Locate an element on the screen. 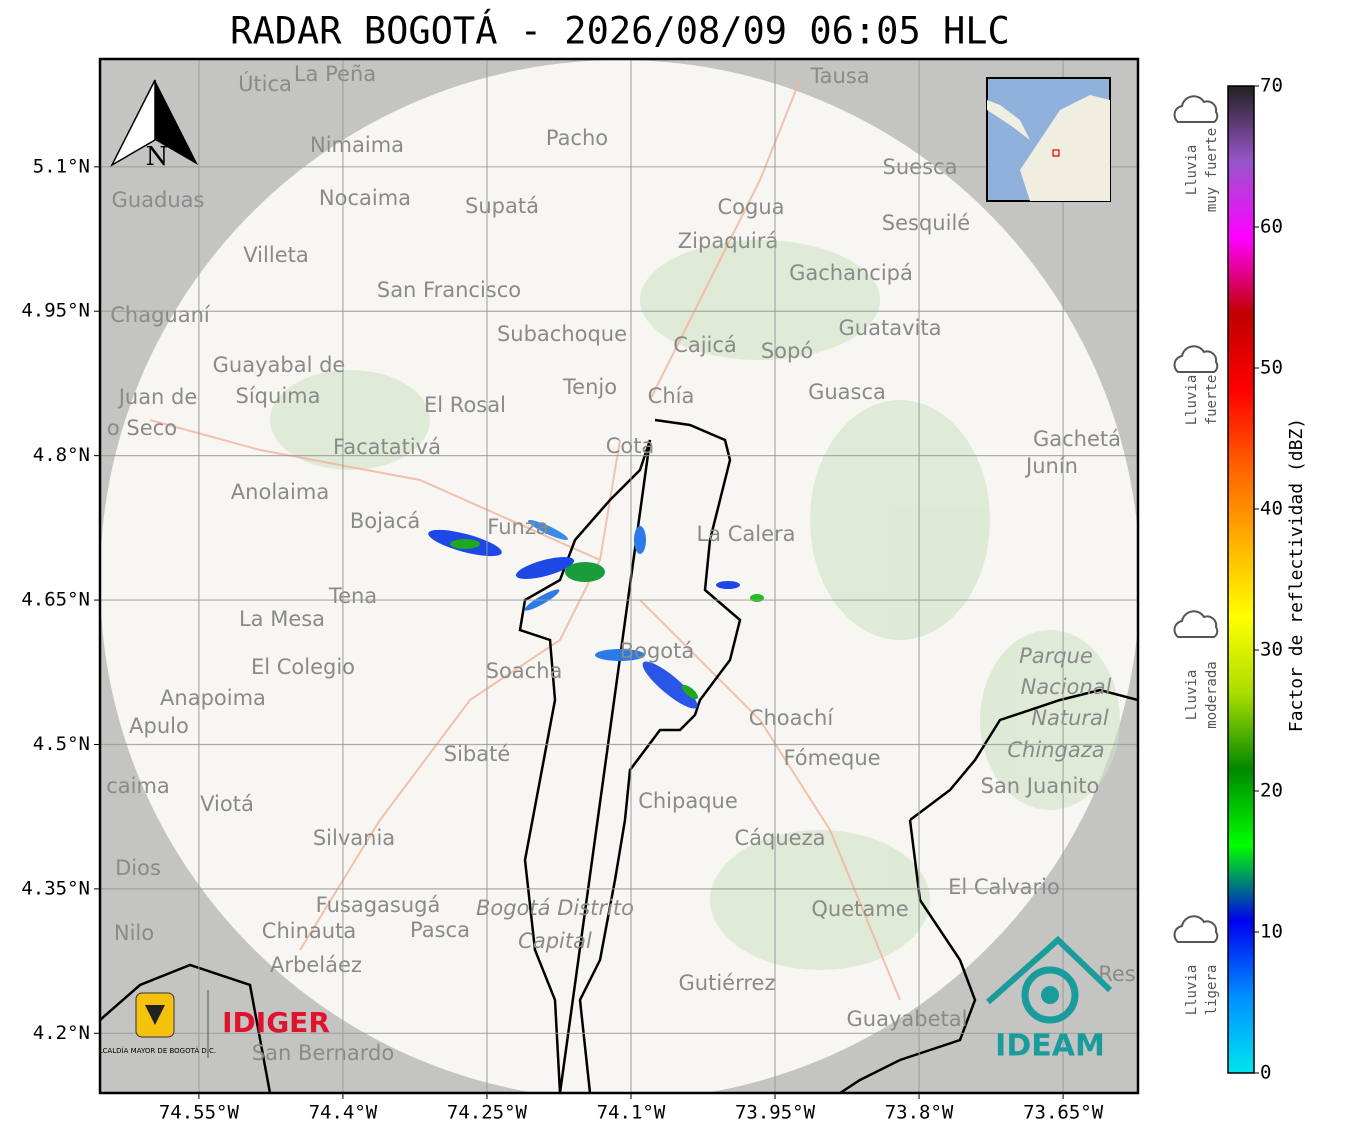 This screenshot has width=1349, height=1143. place-label: Chaguaní is located at coordinates (160, 315).